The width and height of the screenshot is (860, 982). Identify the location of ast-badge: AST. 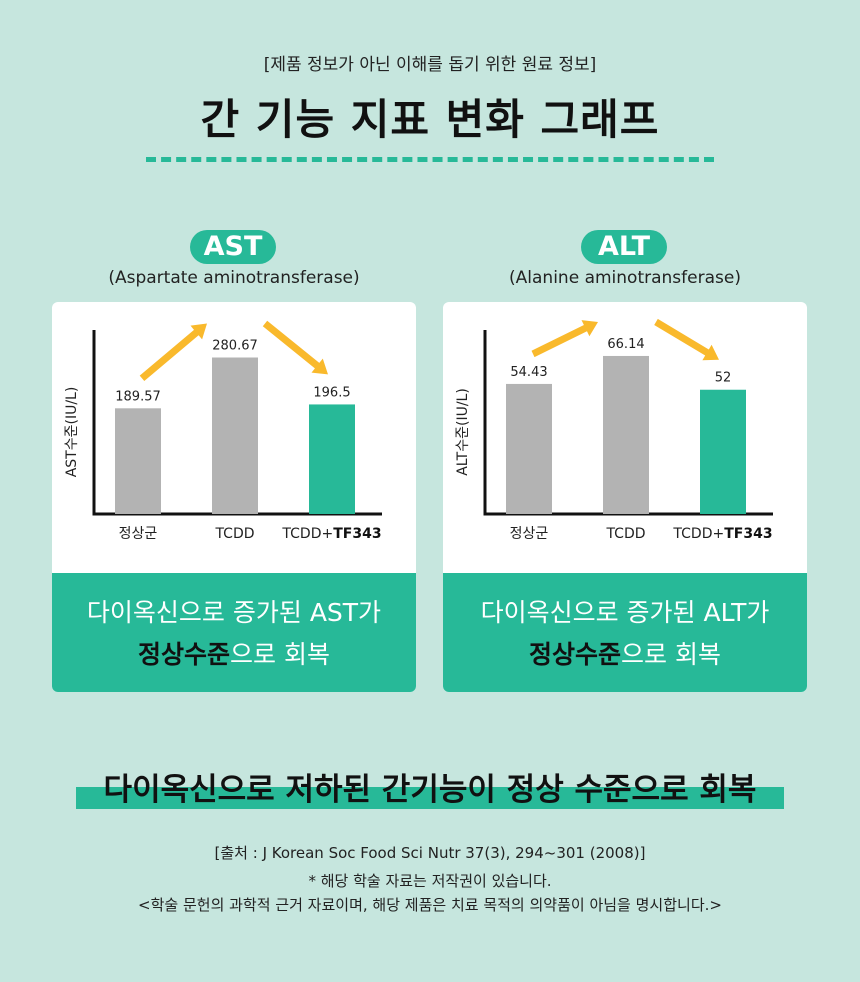
(233, 247).